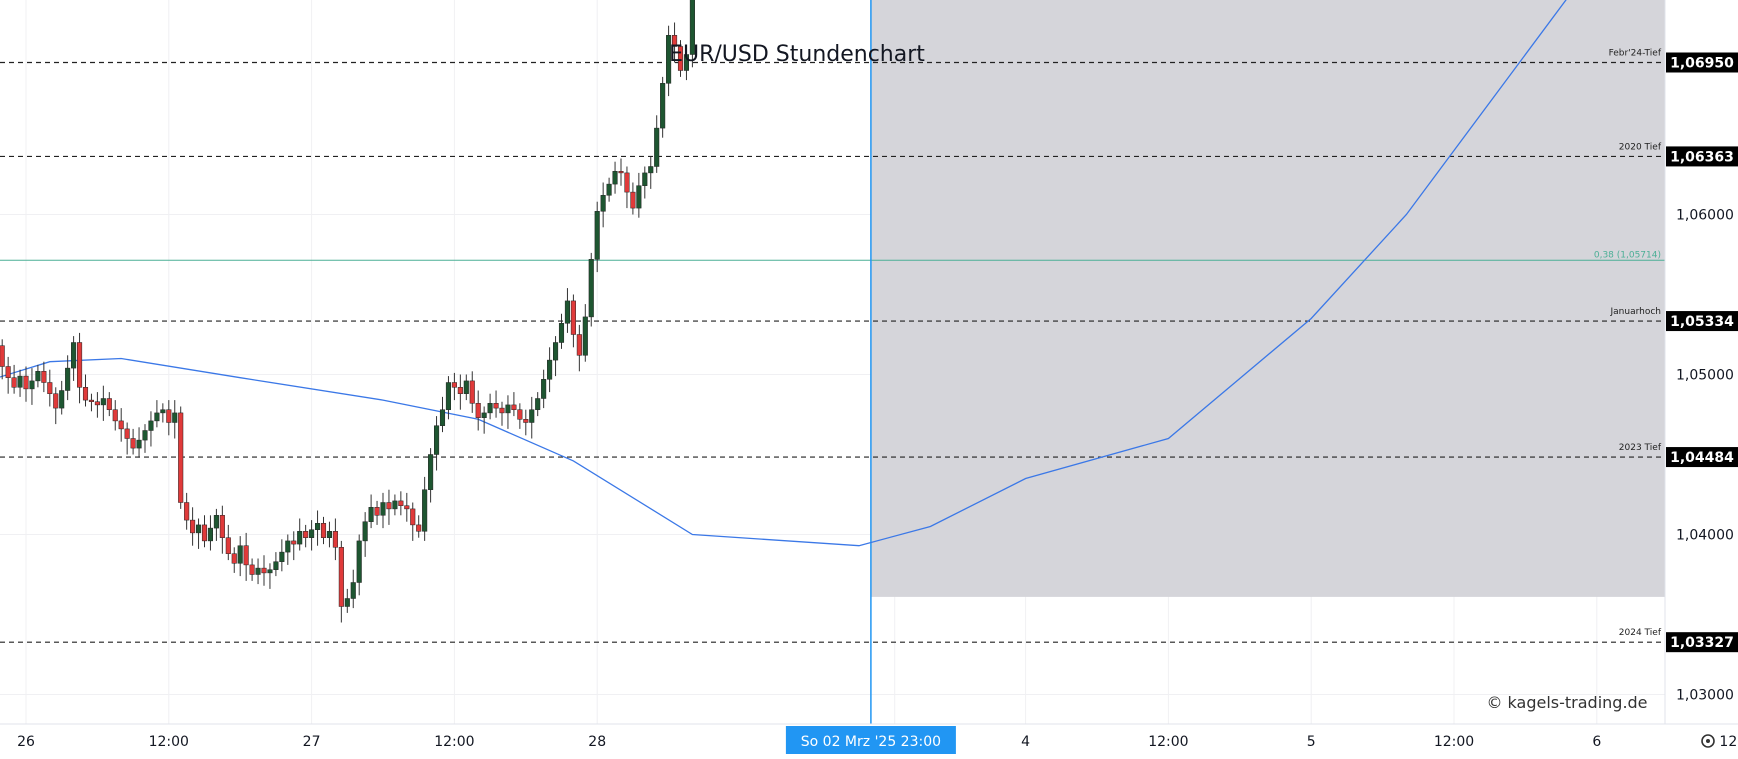 The image size is (1738, 759). I want to click on time-badge, so click(870, 740).